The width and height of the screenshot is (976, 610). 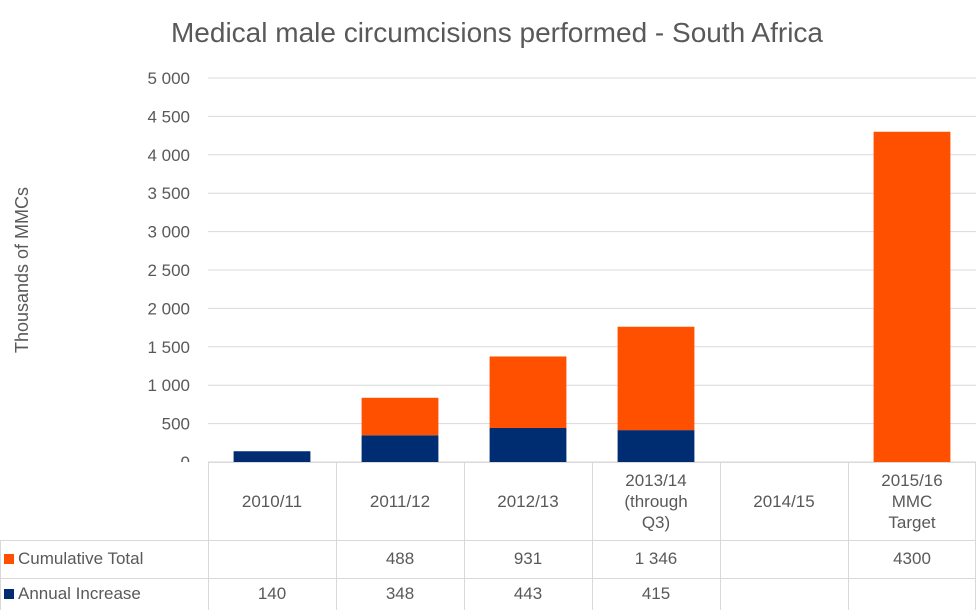 I want to click on legend-entry: Annual Increase, so click(x=104, y=594).